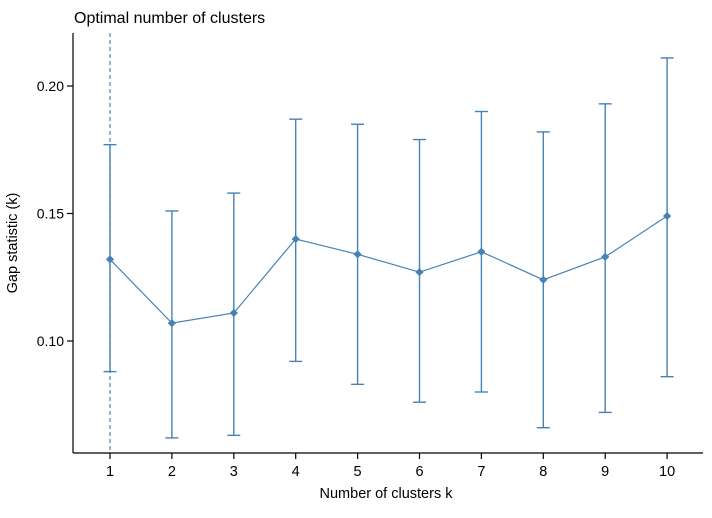 This screenshot has width=712, height=518. Describe the element at coordinates (13, 243) in the screenshot. I see `y-axis-title: Gap statistic (k)` at that location.